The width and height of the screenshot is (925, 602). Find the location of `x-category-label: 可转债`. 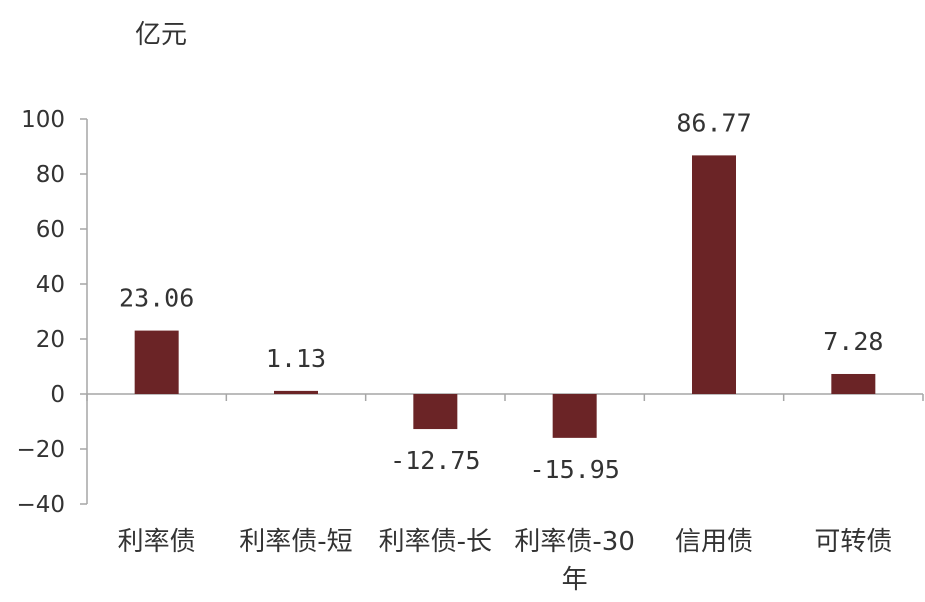

x-category-label: 可转债 is located at coordinates (853, 542).